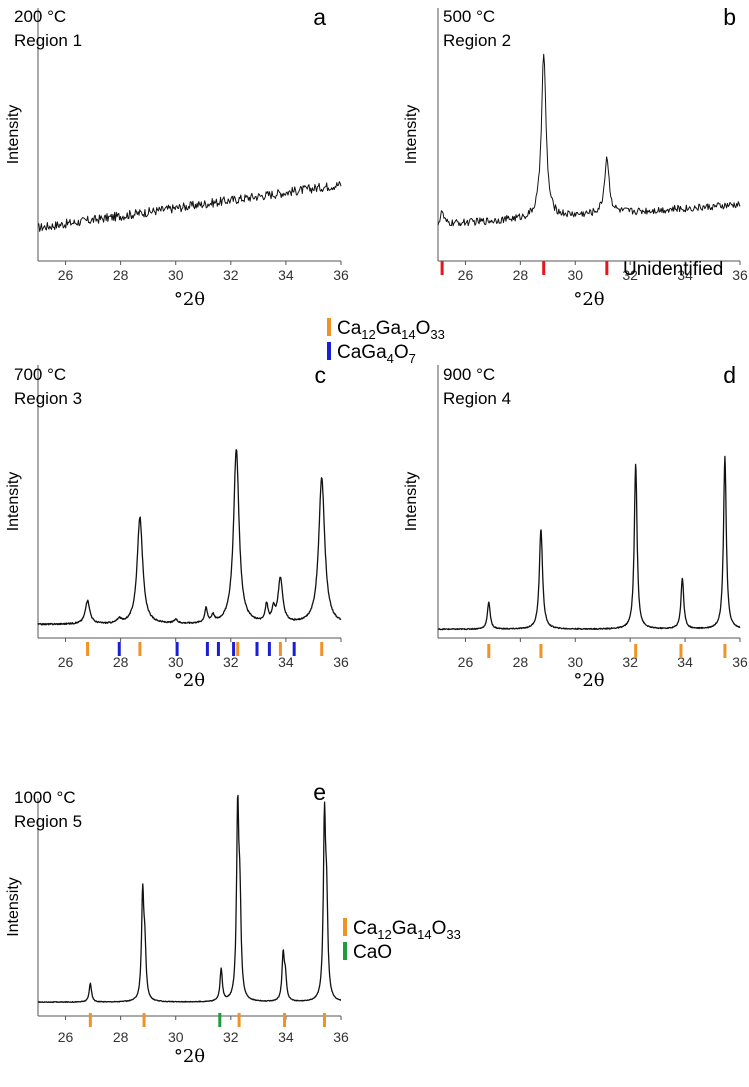 The image size is (749, 1087). What do you see at coordinates (319, 792) in the screenshot?
I see `panel-letter: e` at bounding box center [319, 792].